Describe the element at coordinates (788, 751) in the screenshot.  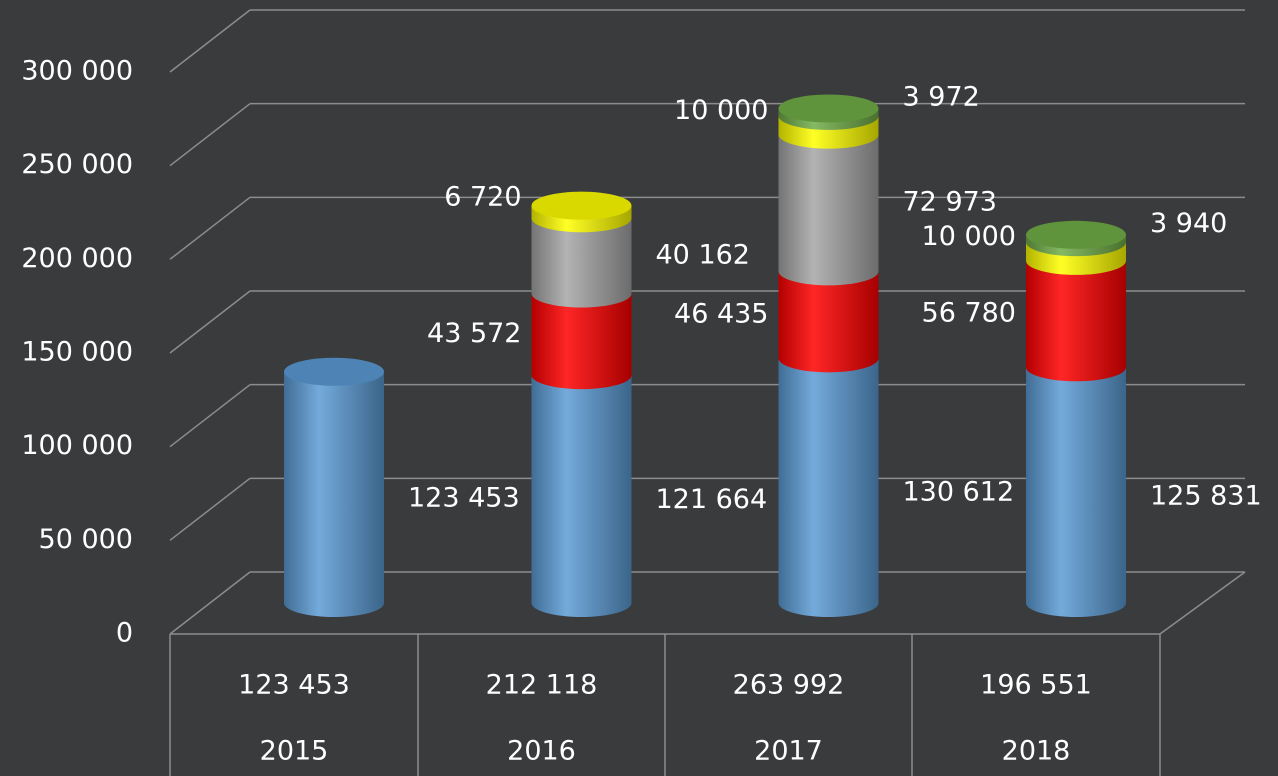
I see `x-tick-label: 2017` at that location.